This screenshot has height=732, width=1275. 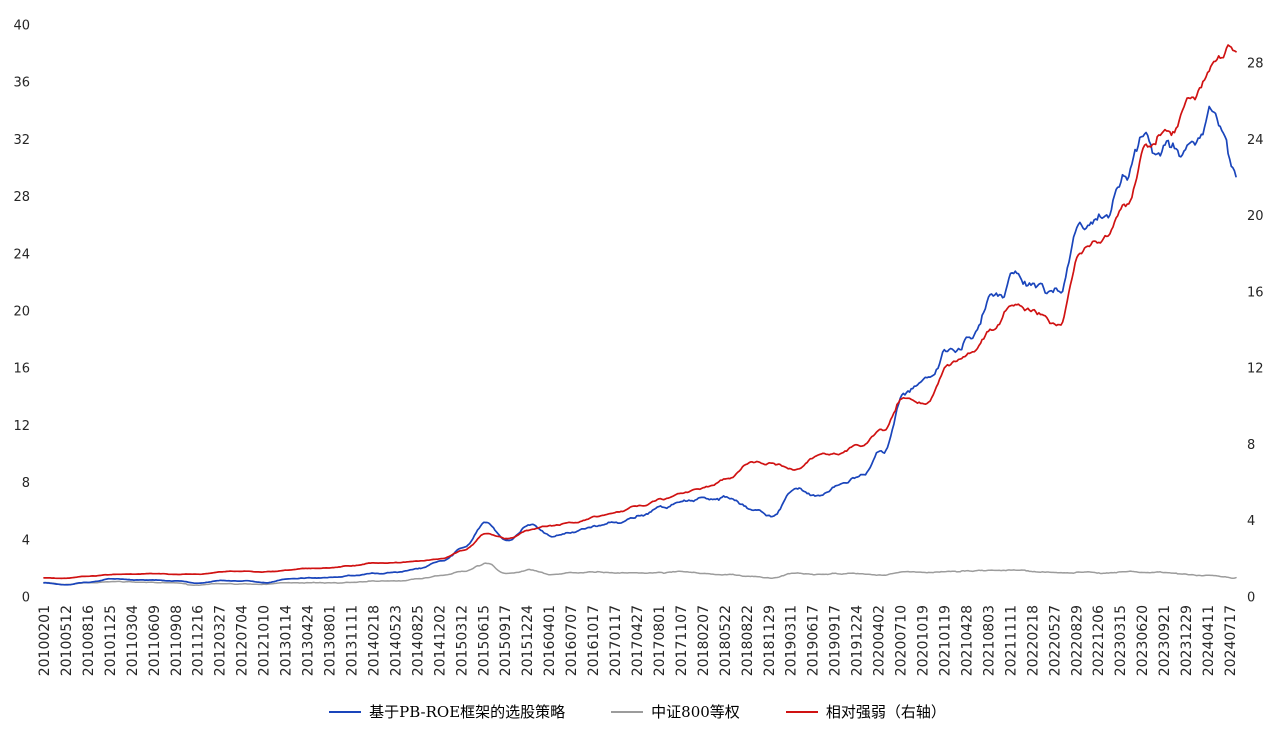 What do you see at coordinates (345, 711) in the screenshot?
I see `legend-line-strategy` at bounding box center [345, 711].